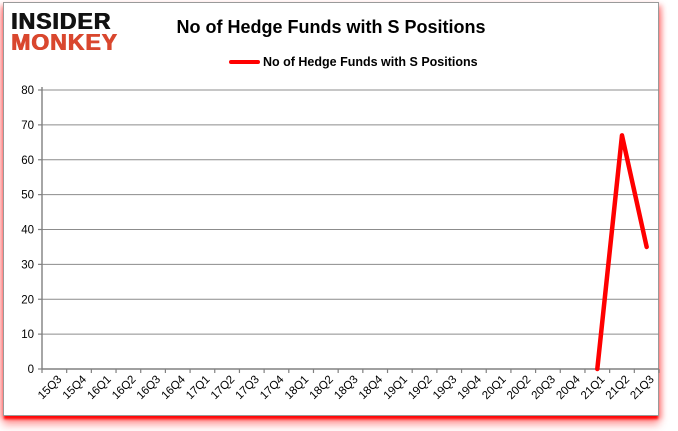 The height and width of the screenshot is (431, 678). What do you see at coordinates (248, 388) in the screenshot?
I see `x-tick-label: 17Q3` at bounding box center [248, 388].